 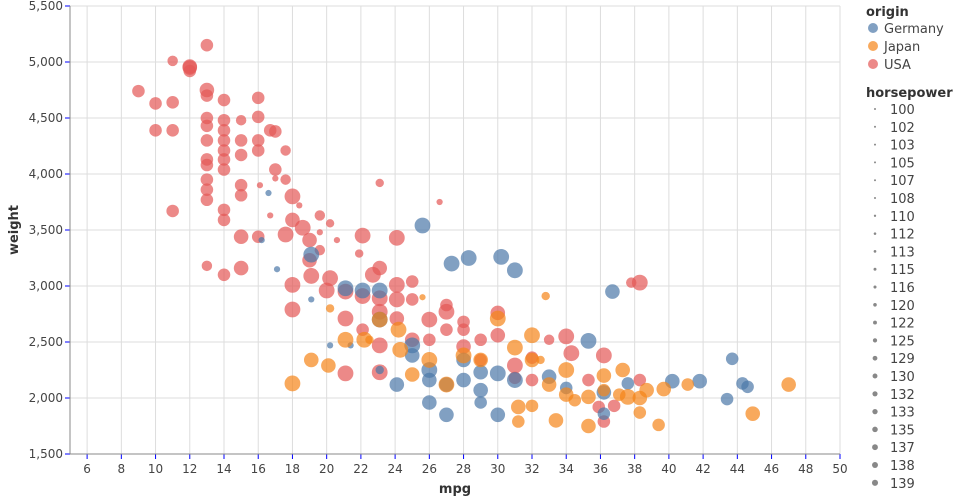 I want to click on x-tick-label: 16, so click(x=258, y=469).